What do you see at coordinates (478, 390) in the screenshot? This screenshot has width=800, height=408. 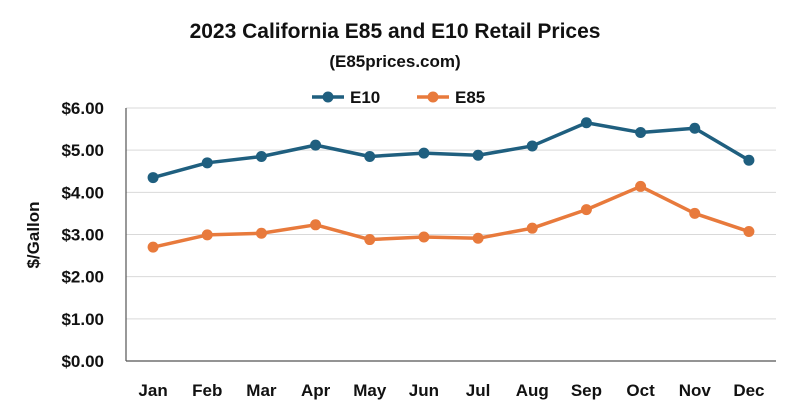 I see `x-tick-label: Jul` at bounding box center [478, 390].